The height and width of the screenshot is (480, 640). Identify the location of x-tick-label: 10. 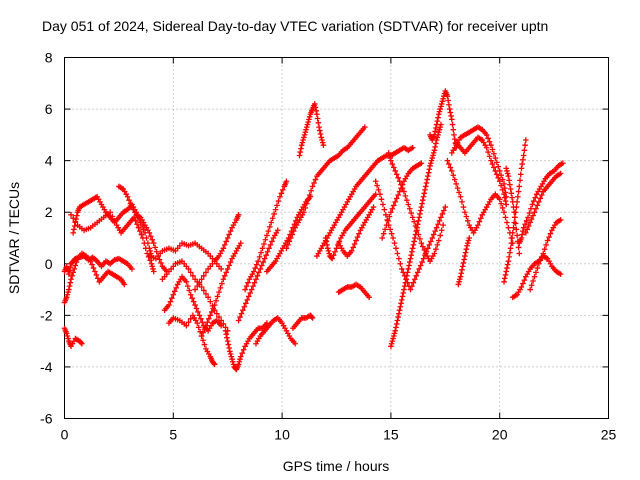
(282, 435).